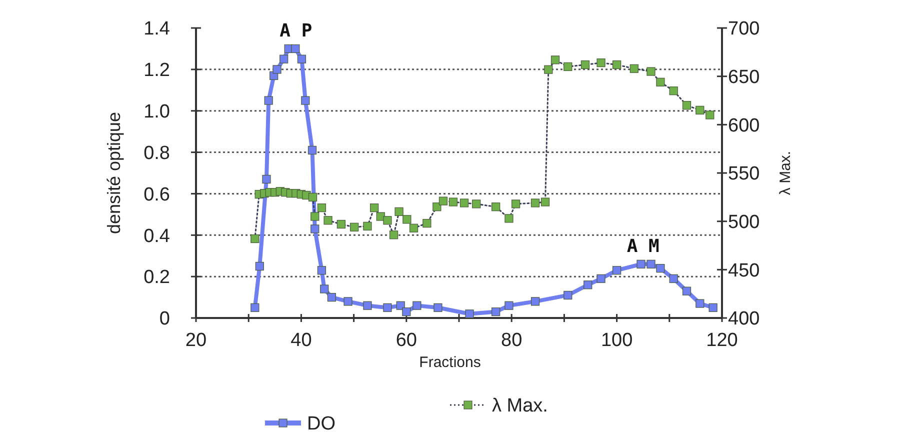 Image resolution: width=898 pixels, height=432 pixels. What do you see at coordinates (157, 153) in the screenshot?
I see `y-tick-label: 0.8` at bounding box center [157, 153].